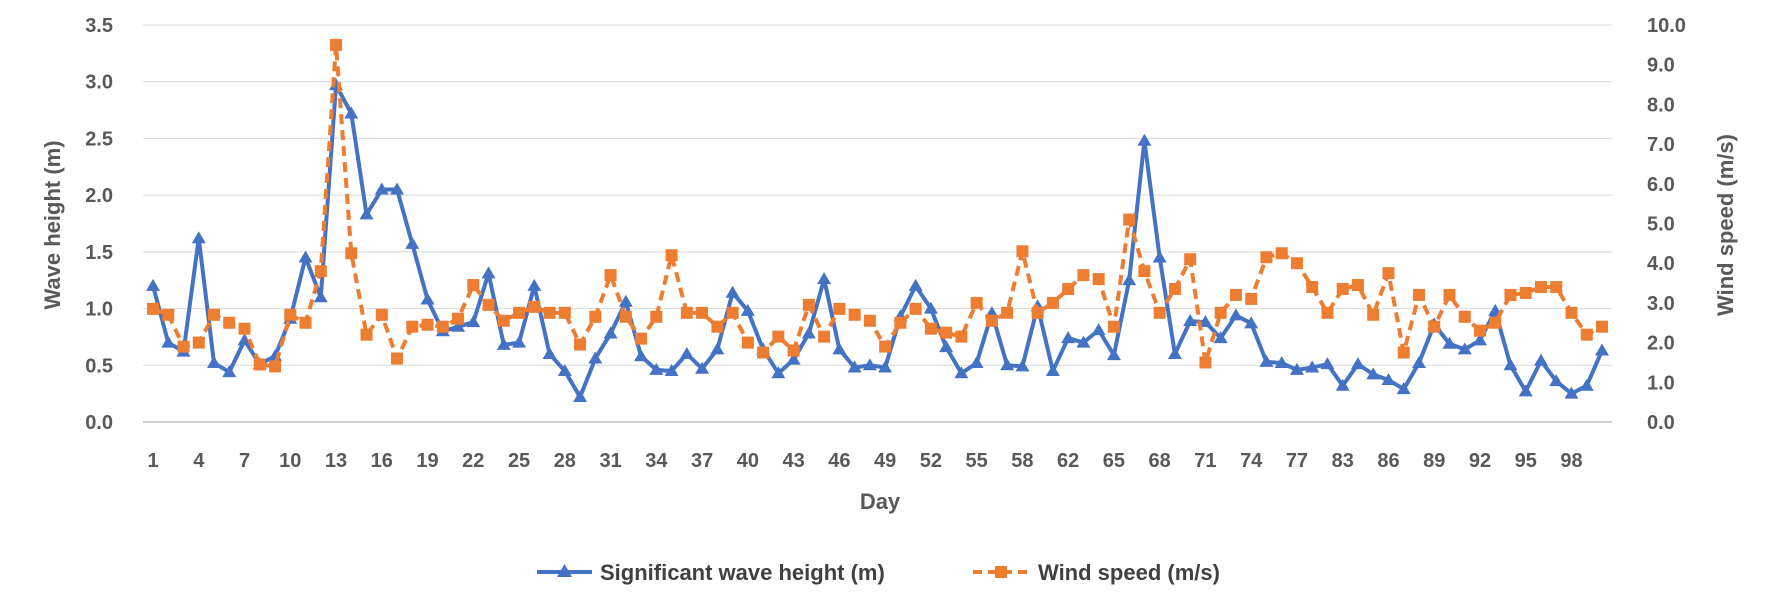  I want to click on y-left-tick-label: 2.5, so click(99, 139).